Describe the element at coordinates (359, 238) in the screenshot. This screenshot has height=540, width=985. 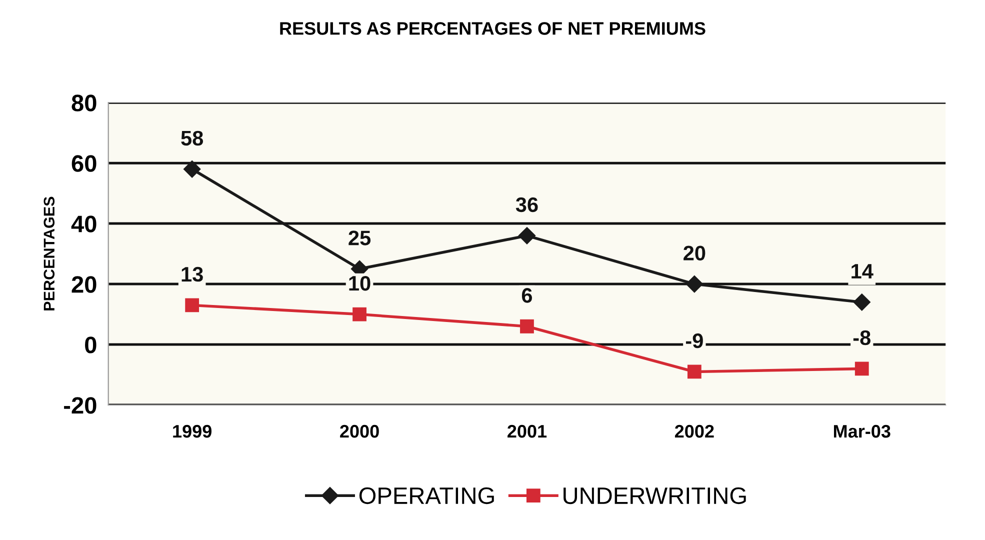
I see `data-label: 25` at that location.